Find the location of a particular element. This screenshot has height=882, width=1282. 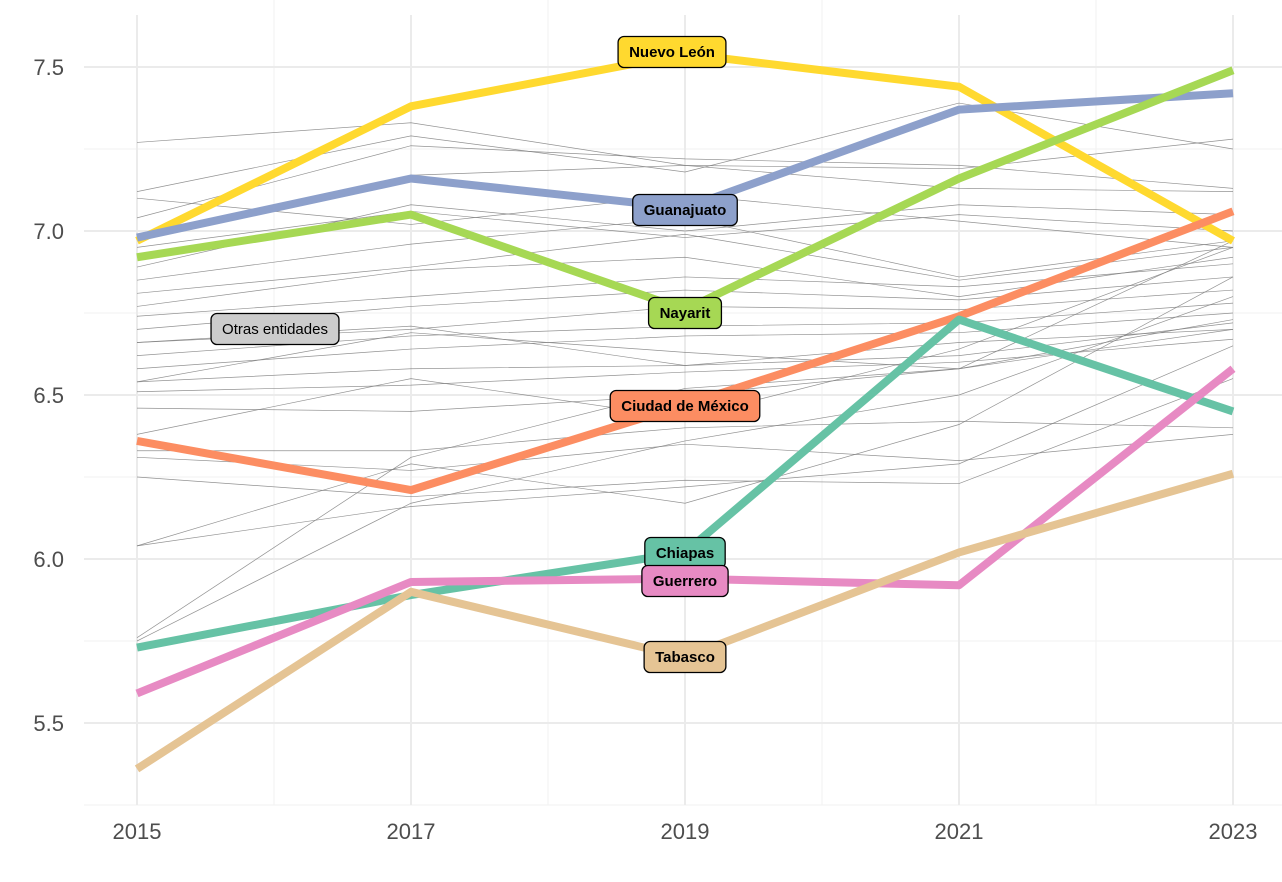

label-nayarit: Nayarit is located at coordinates (685, 313).